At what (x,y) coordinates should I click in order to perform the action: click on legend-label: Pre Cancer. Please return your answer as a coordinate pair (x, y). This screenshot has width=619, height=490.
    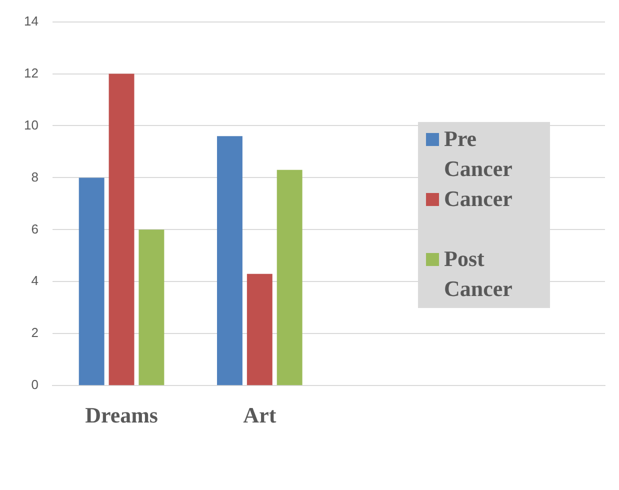
    Looking at the image, I should click on (479, 154).